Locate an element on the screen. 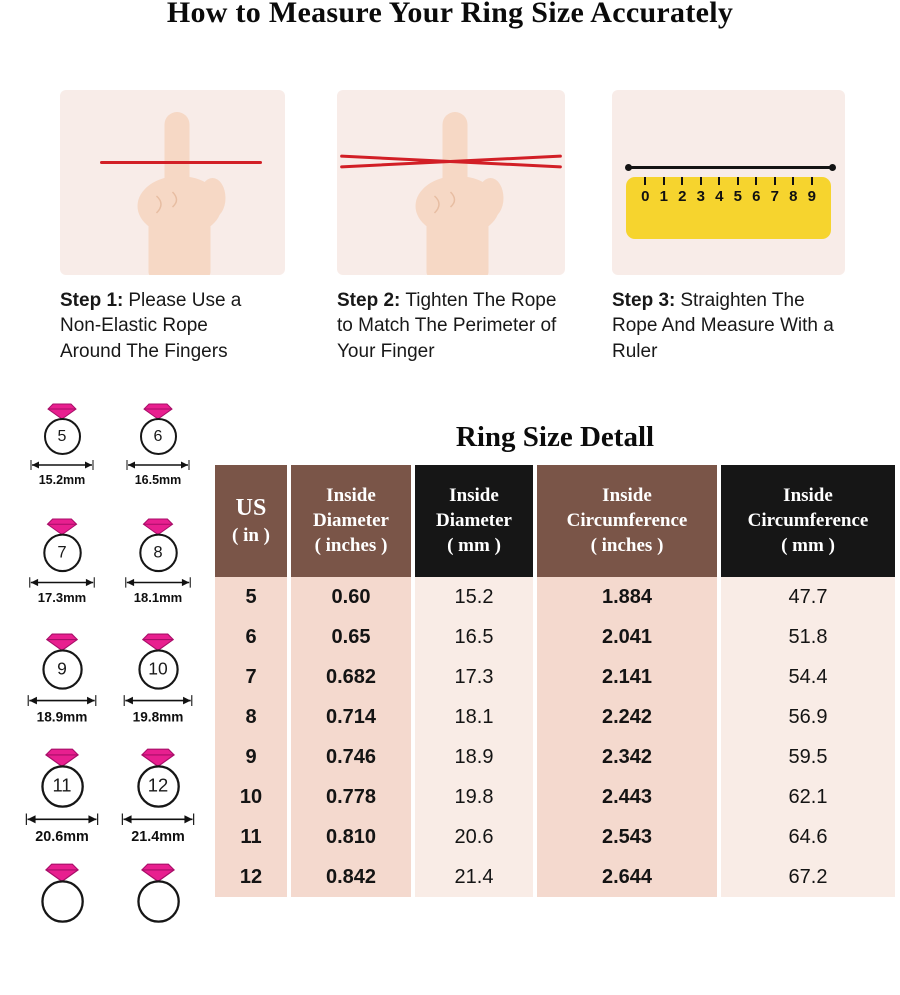 The height and width of the screenshot is (995, 900). table-cell: 1.884 is located at coordinates (627, 597).